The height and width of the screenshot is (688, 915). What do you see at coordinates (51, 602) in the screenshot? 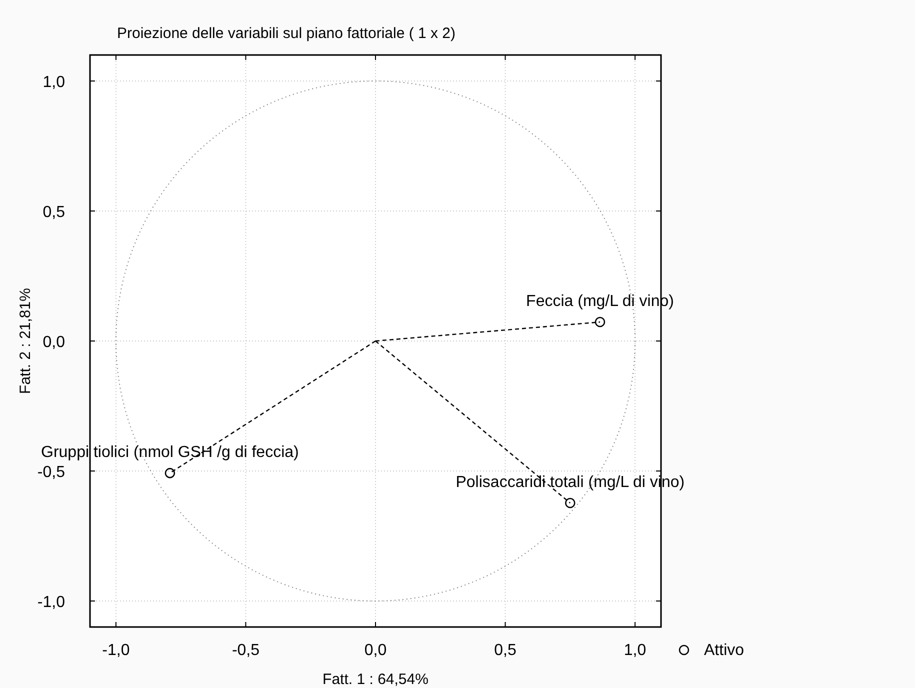
I see `y-tick-label: -1,0` at bounding box center [51, 602].